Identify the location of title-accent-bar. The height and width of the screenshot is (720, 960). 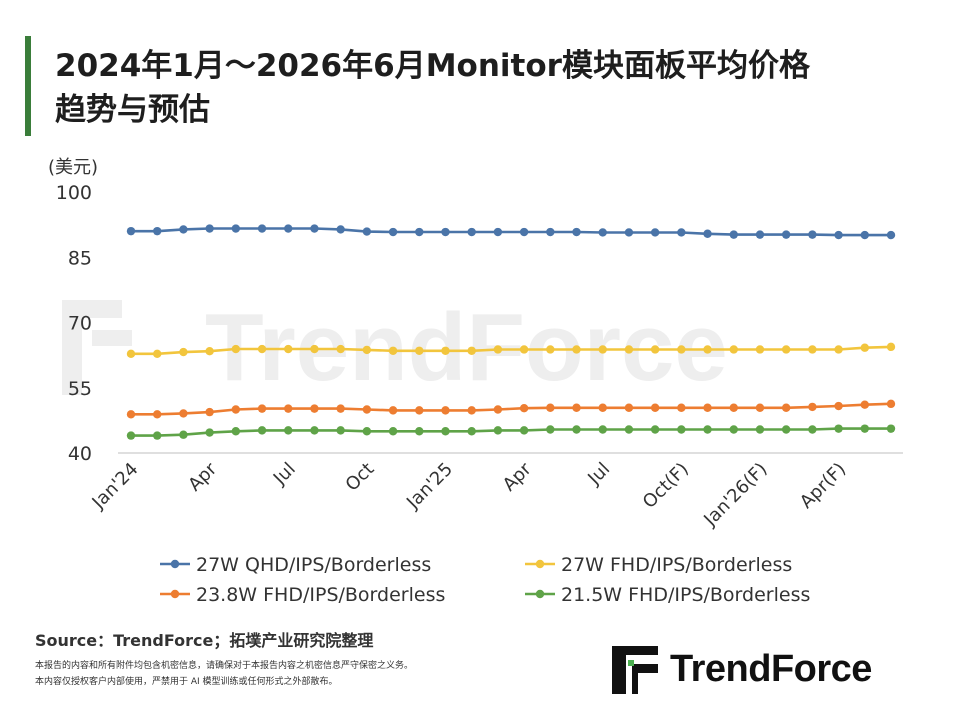
(28, 86).